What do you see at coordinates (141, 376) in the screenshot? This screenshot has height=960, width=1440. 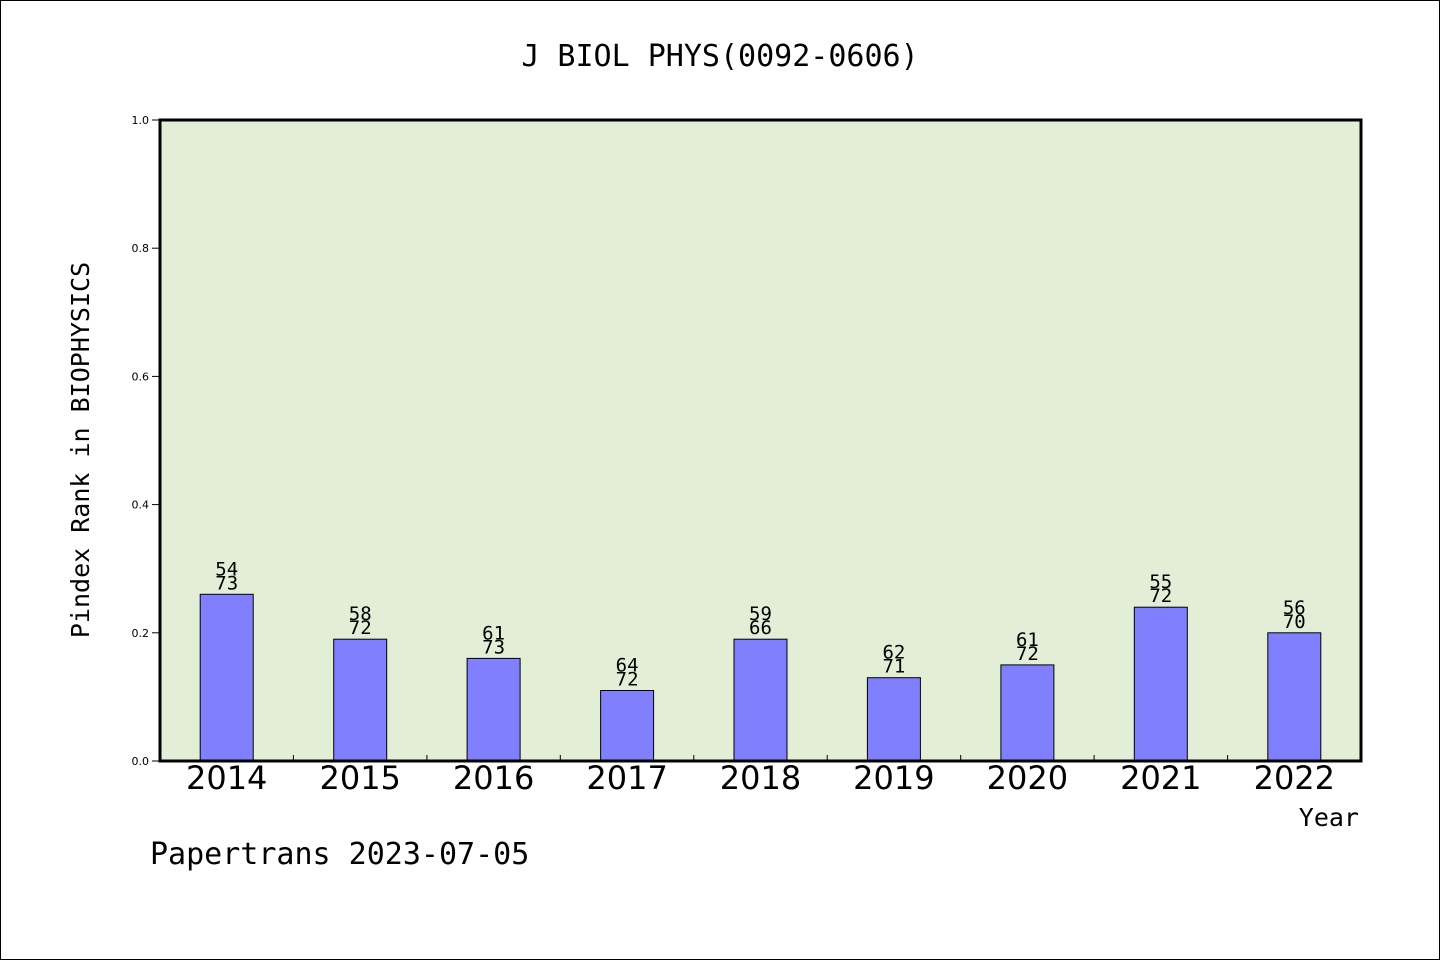 I see `y-tick-label-0.6: 0.6` at bounding box center [141, 376].